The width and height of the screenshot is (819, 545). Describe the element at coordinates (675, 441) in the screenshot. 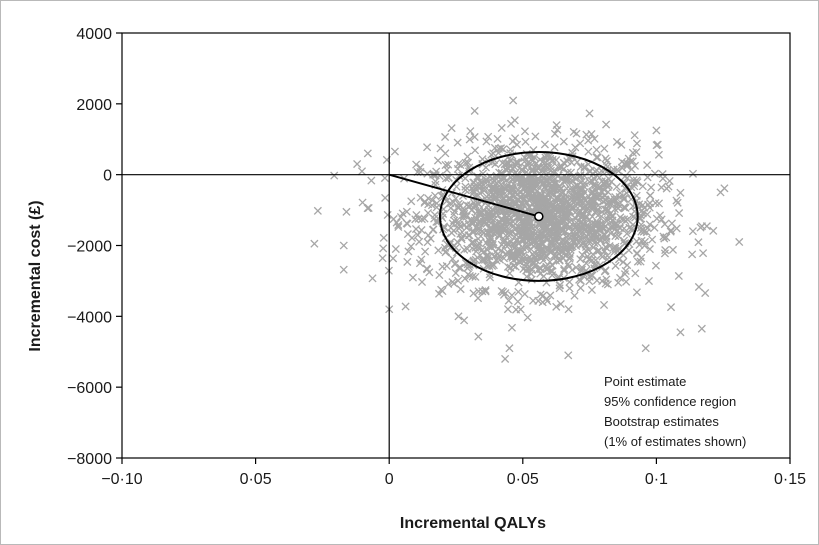

I see `legend-entry-note: (1% of estimates shown)` at that location.